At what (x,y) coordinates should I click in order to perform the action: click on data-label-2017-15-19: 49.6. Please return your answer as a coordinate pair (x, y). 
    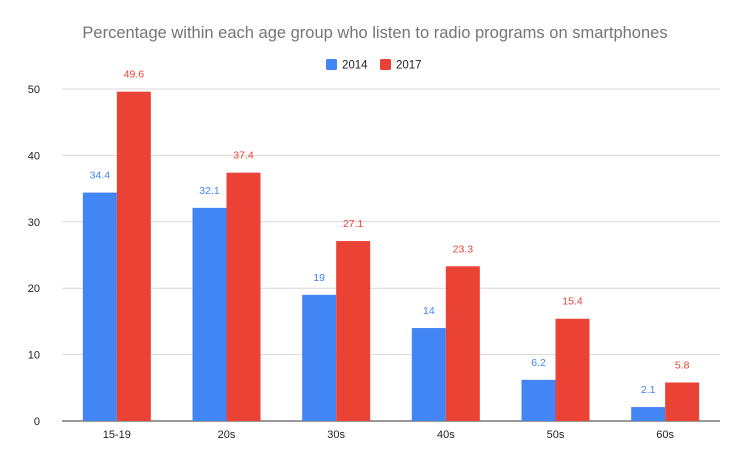
    Looking at the image, I should click on (134, 75).